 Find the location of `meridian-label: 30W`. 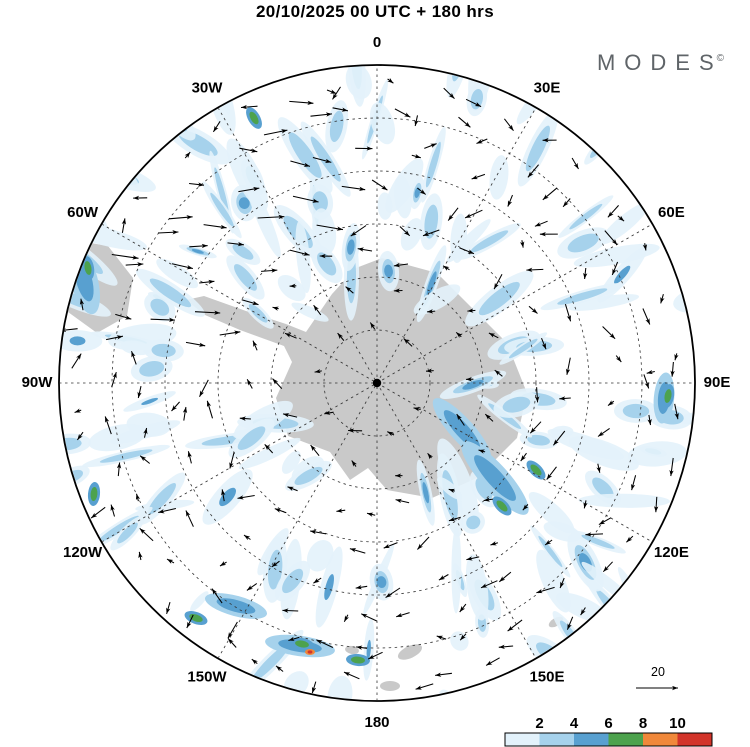

meridian-label: 30W is located at coordinates (208, 88).